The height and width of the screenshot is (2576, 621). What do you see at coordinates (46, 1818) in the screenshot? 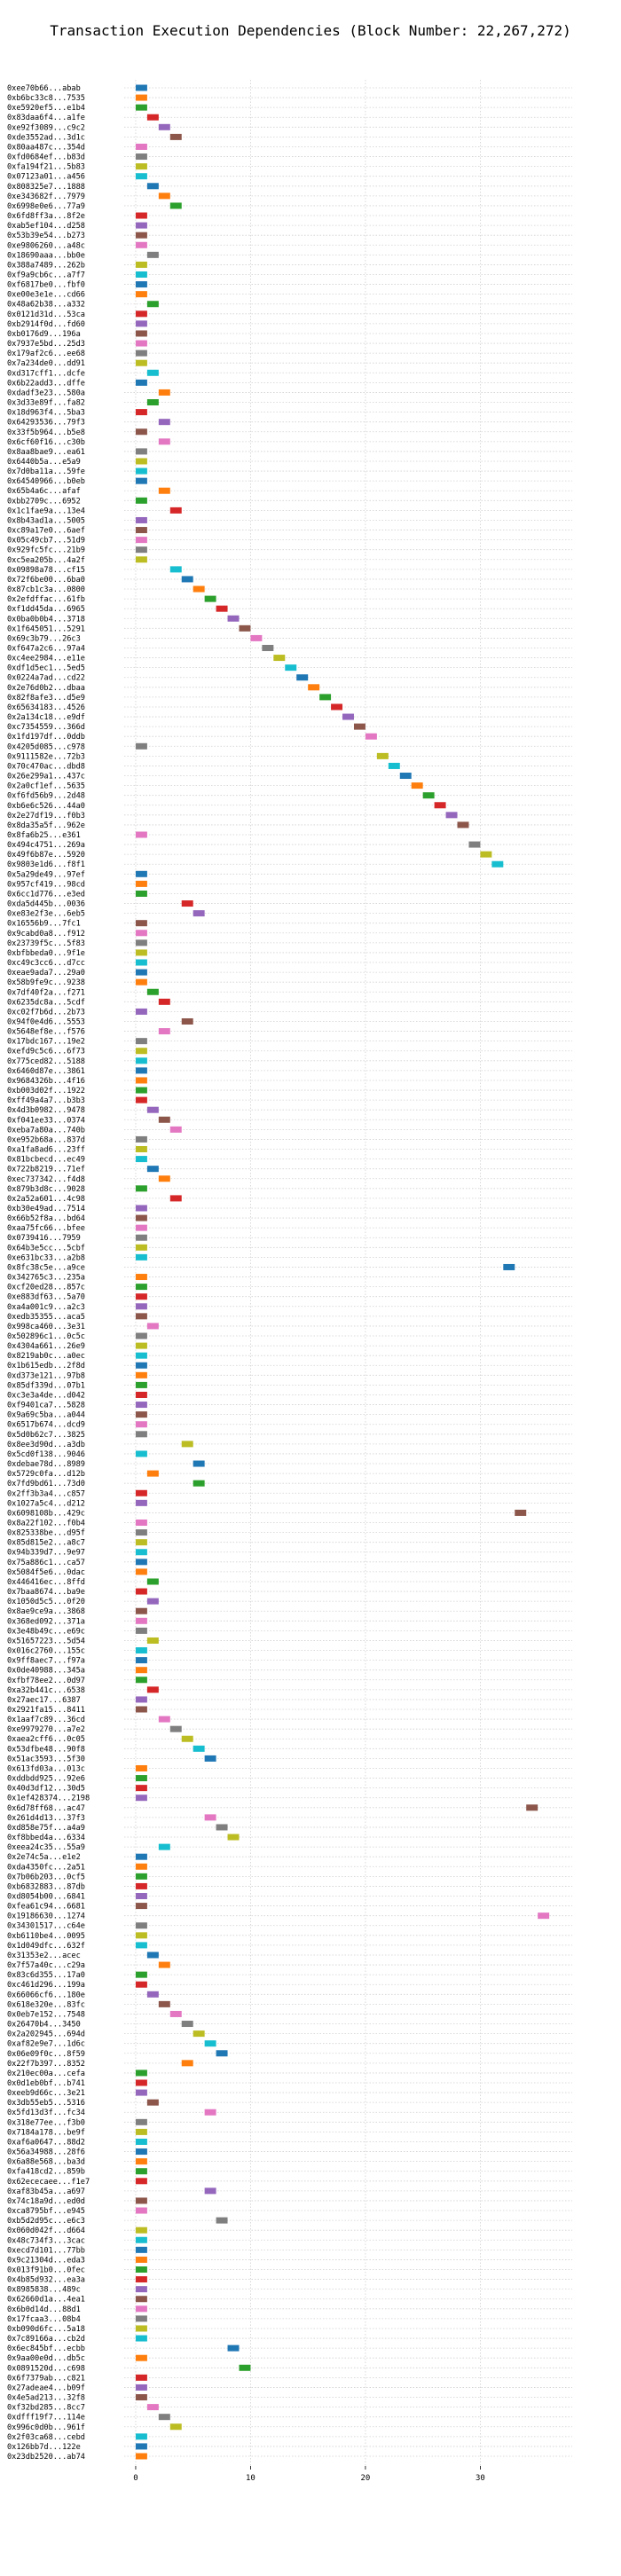
I see `transaction-label: 0x261d4d13...37f3` at bounding box center [46, 1818].